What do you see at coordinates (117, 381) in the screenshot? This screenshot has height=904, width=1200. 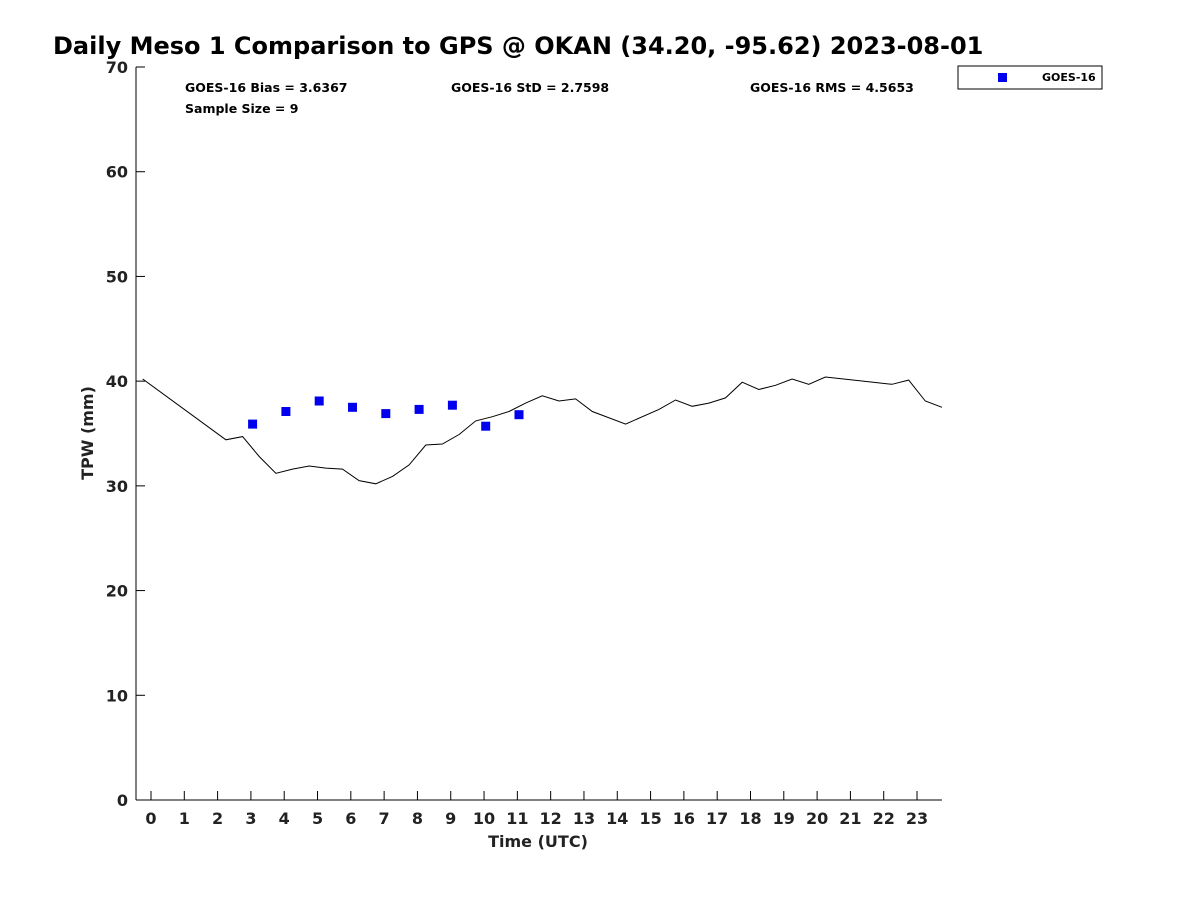 I see `y-tick-label: 40` at bounding box center [117, 381].